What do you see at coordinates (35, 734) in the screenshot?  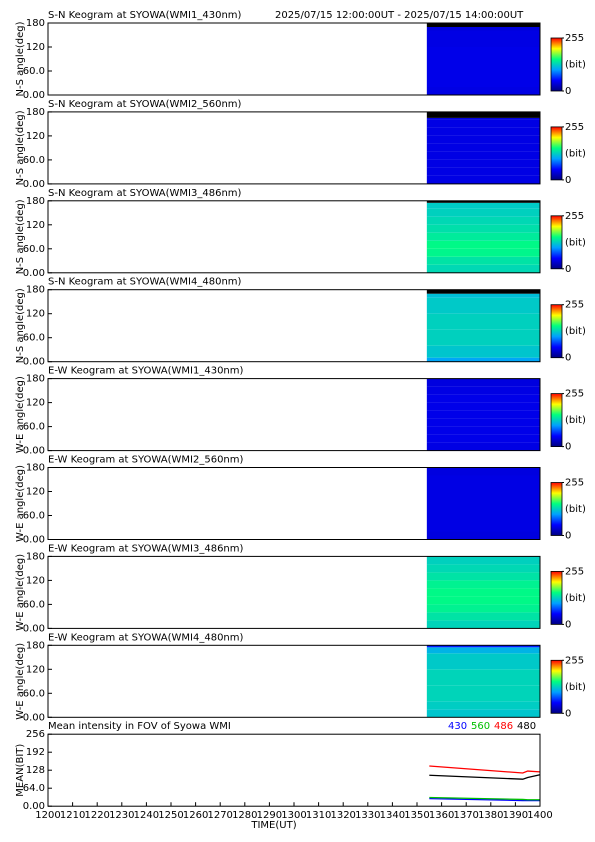 I see `y-tick-label: 256` at bounding box center [35, 734].